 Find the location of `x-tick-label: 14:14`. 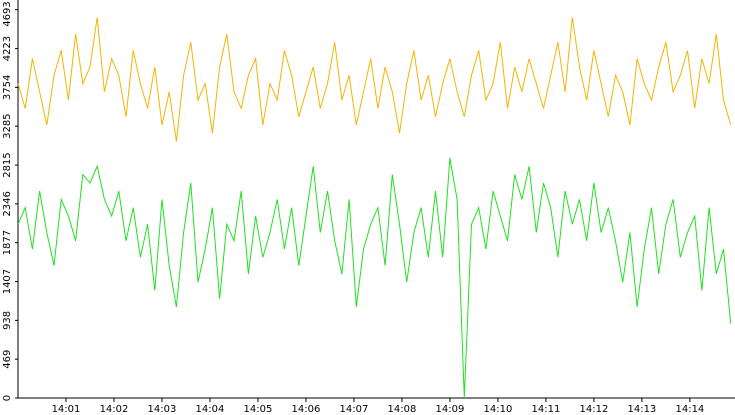

x-tick-label: 14:14 is located at coordinates (689, 409).